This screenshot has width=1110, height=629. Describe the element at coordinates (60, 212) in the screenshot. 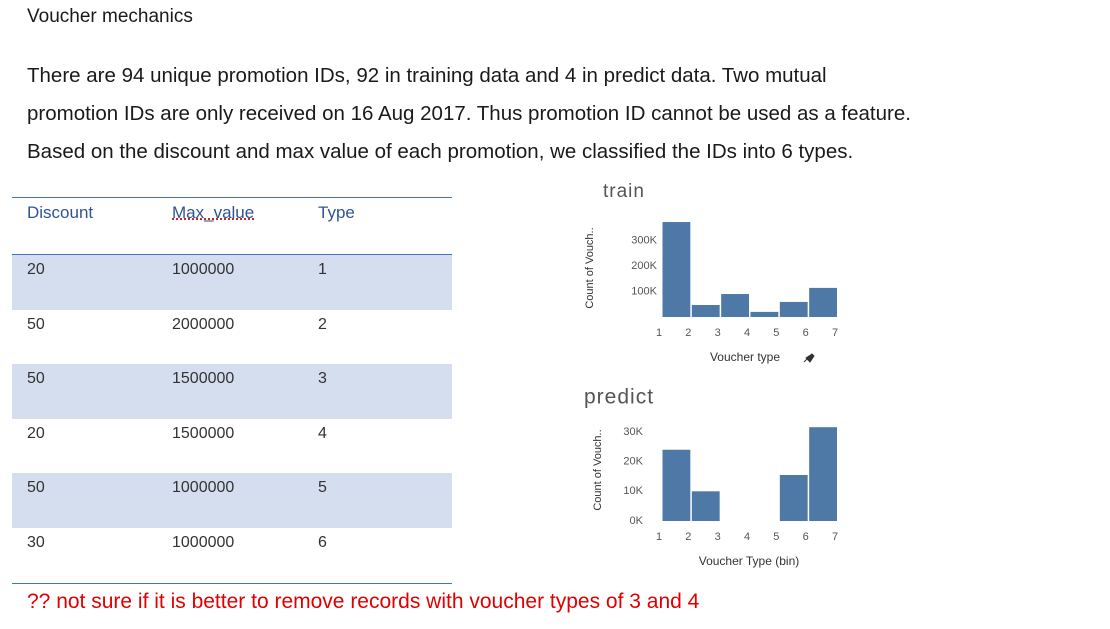

I see `header-cell: Discount` at that location.